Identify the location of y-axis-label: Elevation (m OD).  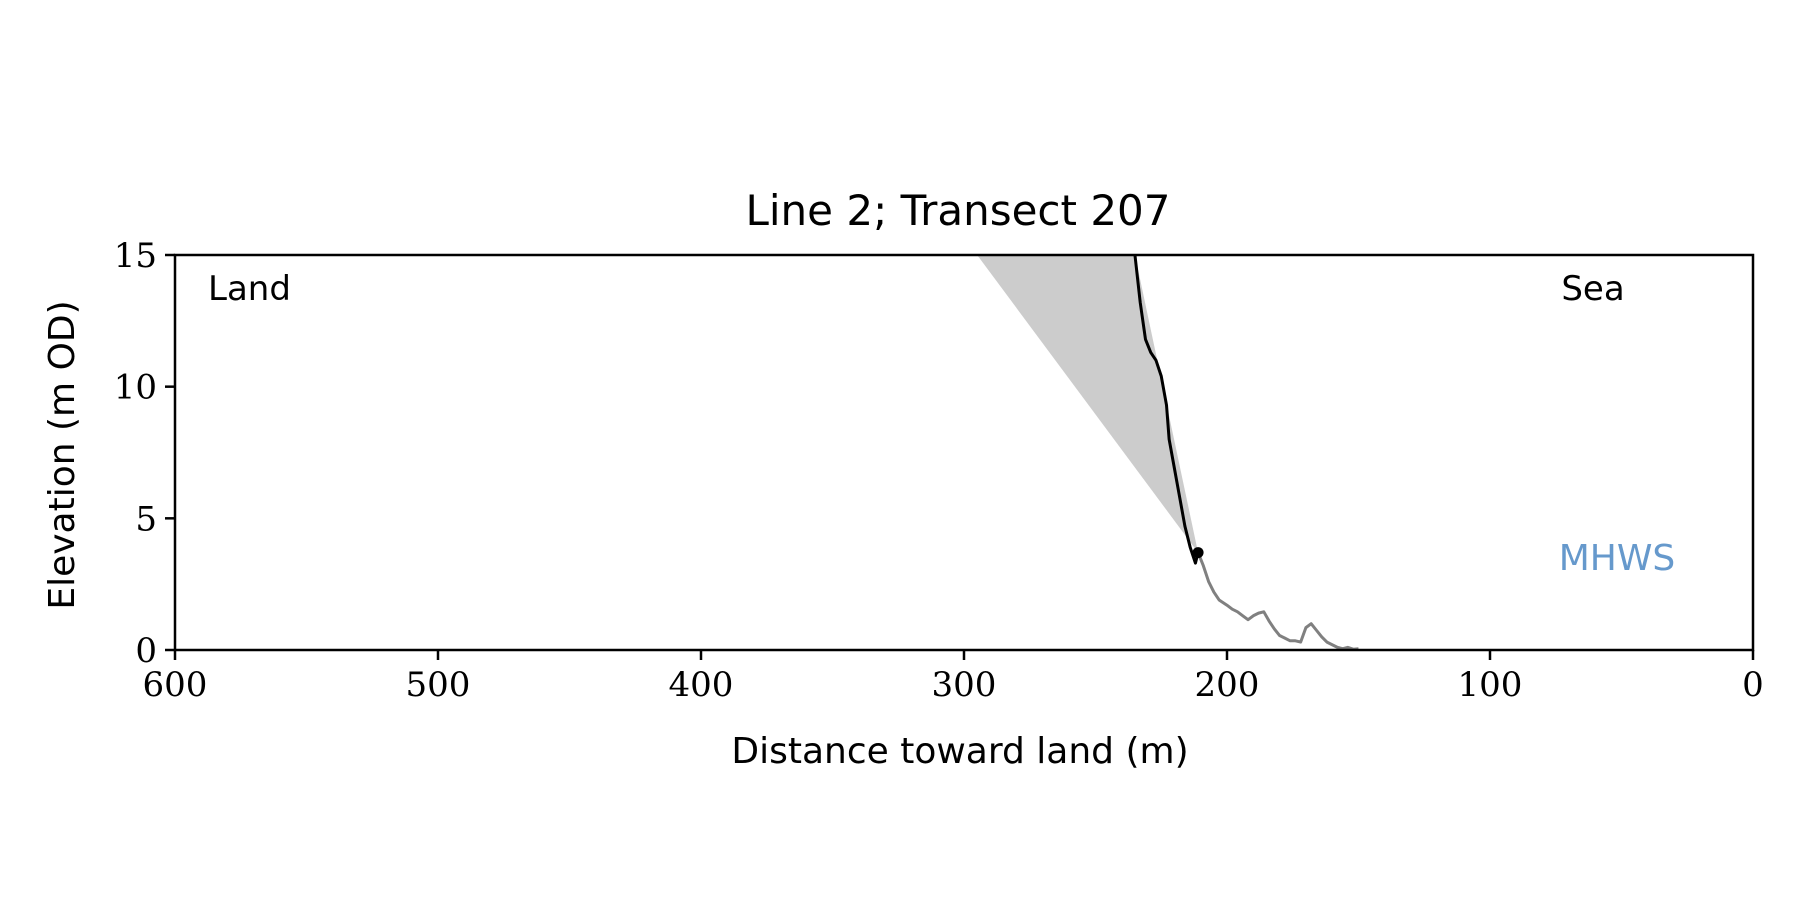
(62, 454).